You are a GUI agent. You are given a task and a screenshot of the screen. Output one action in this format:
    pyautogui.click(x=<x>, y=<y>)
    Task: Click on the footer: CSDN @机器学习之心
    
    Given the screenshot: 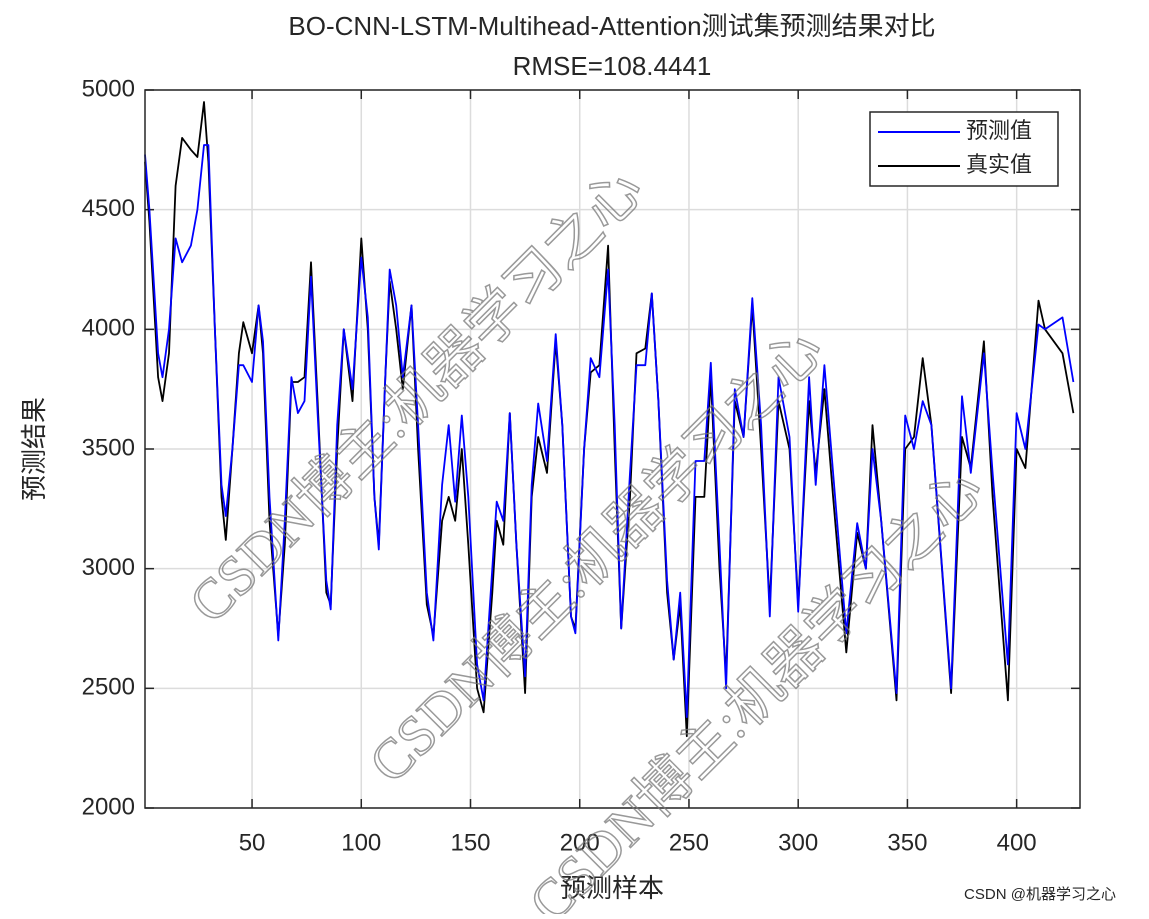 What is the action you would take?
    pyautogui.click(x=1040, y=894)
    